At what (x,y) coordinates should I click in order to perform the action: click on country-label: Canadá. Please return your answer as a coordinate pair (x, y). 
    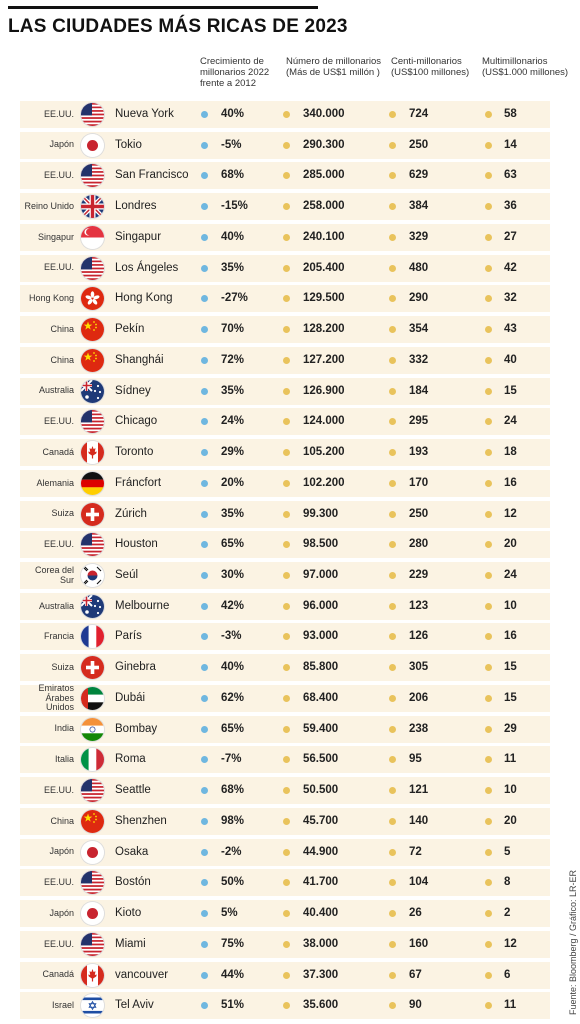
    Looking at the image, I should click on (58, 451).